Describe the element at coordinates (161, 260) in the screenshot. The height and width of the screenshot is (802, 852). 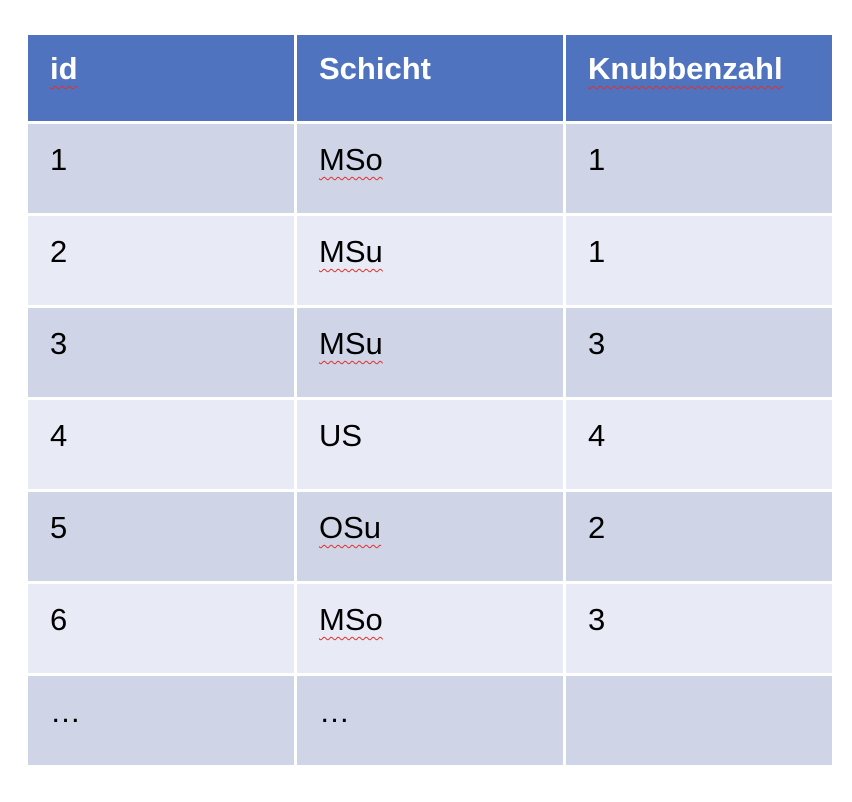
I see `cell-id: 2` at that location.